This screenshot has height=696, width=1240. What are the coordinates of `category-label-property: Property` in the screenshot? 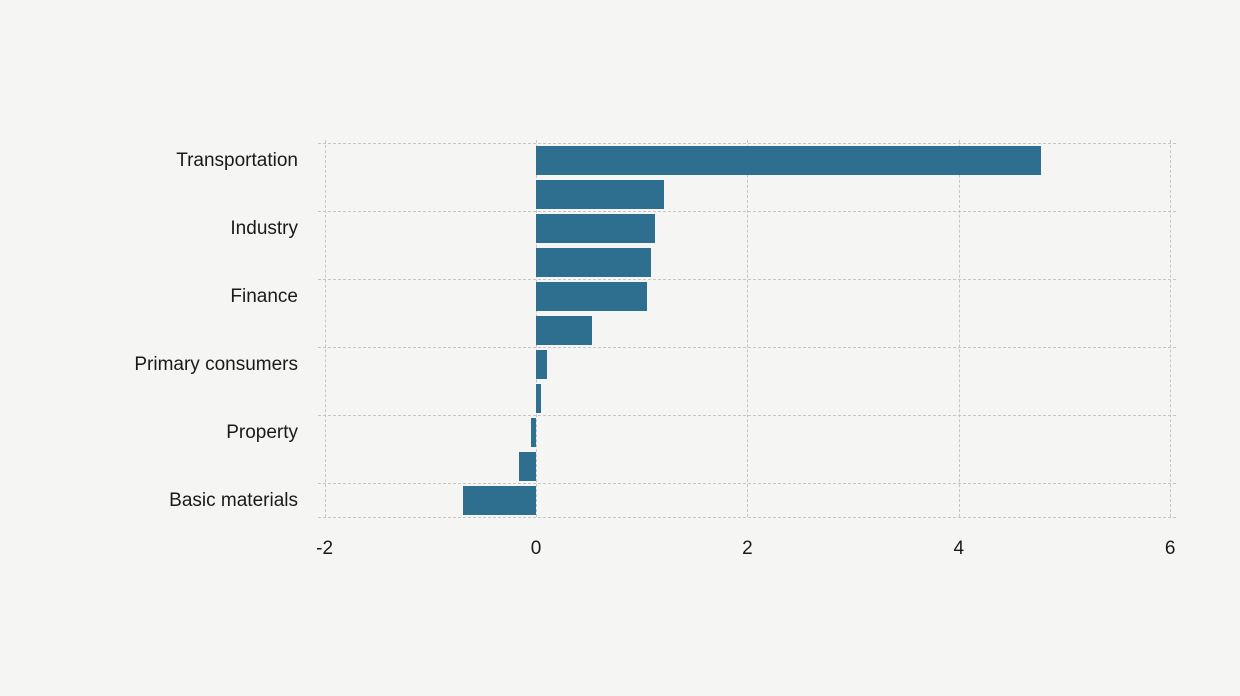 It's located at (262, 432).